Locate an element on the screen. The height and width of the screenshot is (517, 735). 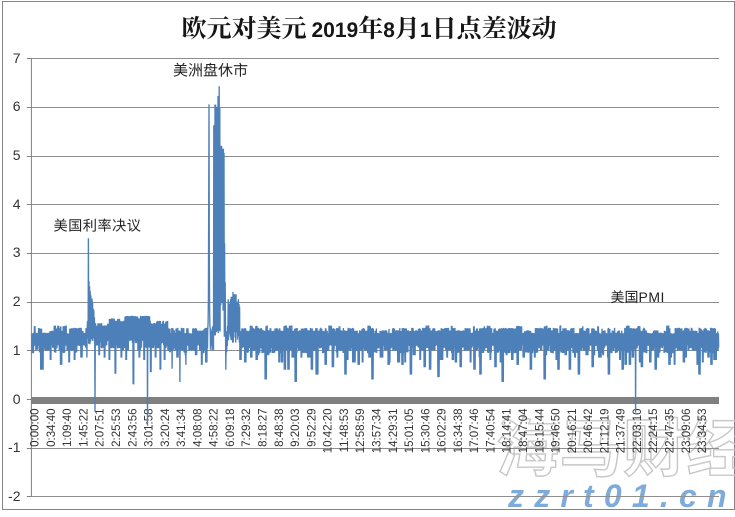
svg-text: -1 is located at coordinates (14, 447).